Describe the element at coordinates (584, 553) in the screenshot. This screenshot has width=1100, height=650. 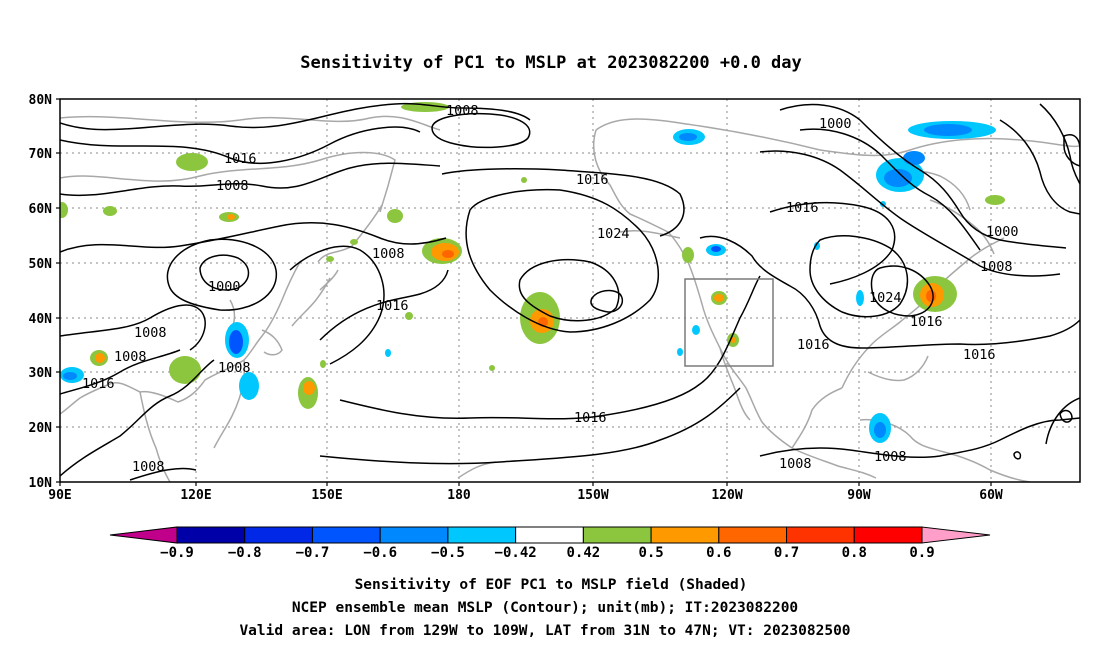
I see `colorbar-tick-label: 0.42` at that location.